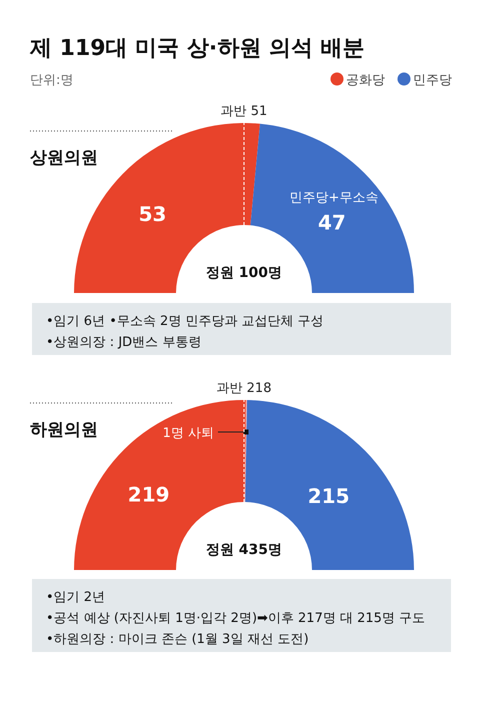  What do you see at coordinates (329, 496) in the screenshot?
I see `data-label: 215` at bounding box center [329, 496].